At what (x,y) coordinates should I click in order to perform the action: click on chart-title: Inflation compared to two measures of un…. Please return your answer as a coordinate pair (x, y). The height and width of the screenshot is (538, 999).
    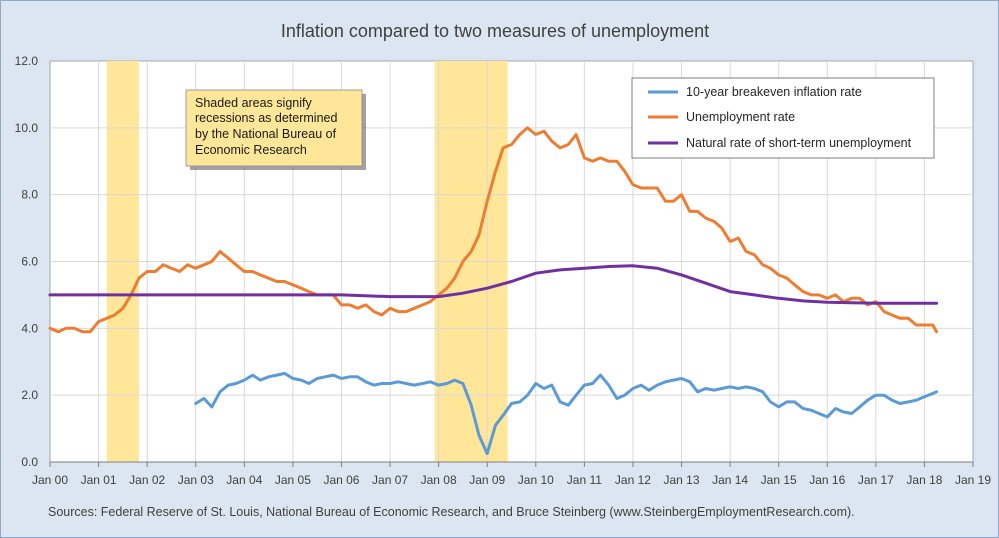
    Looking at the image, I should click on (495, 31).